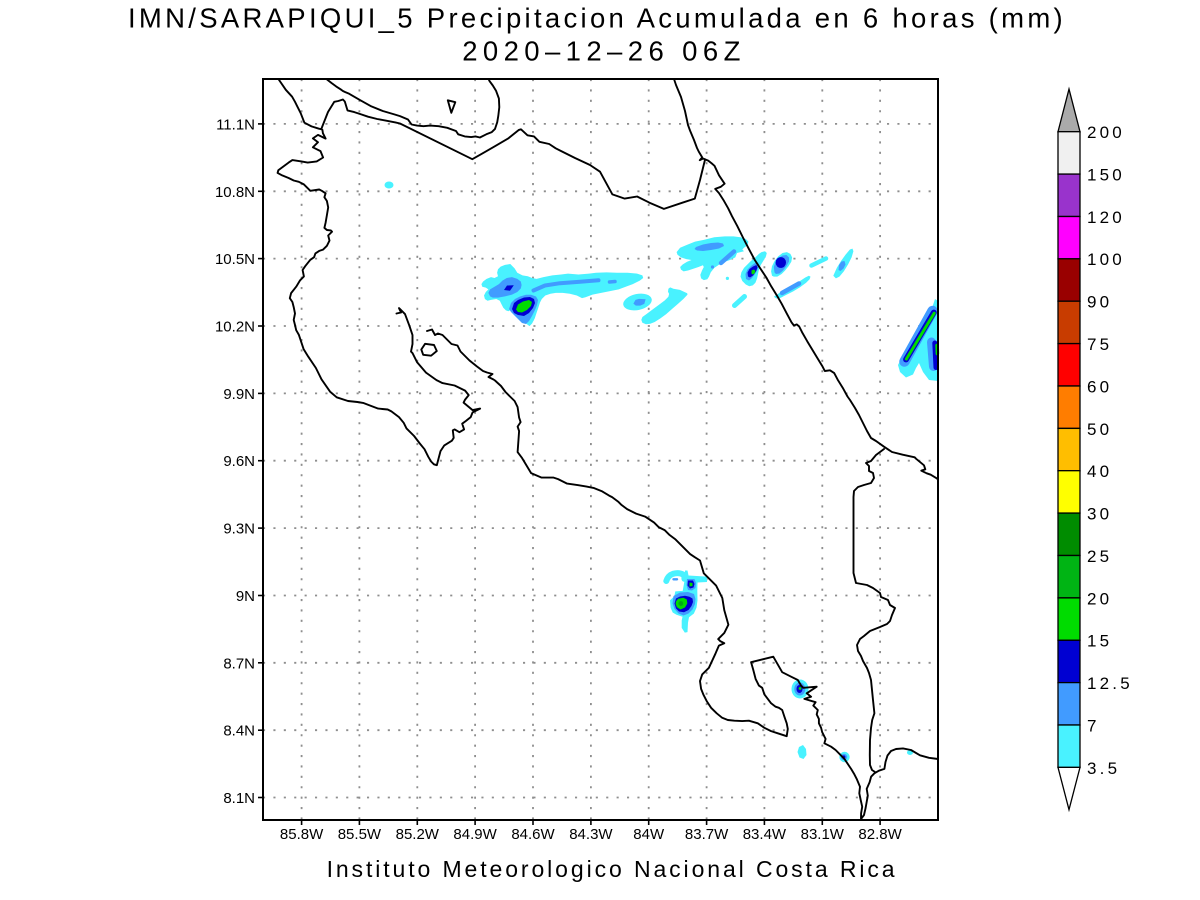 The image size is (1200, 900). What do you see at coordinates (1106, 259) in the screenshot?
I see `svg-text: 100` at bounding box center [1106, 259].